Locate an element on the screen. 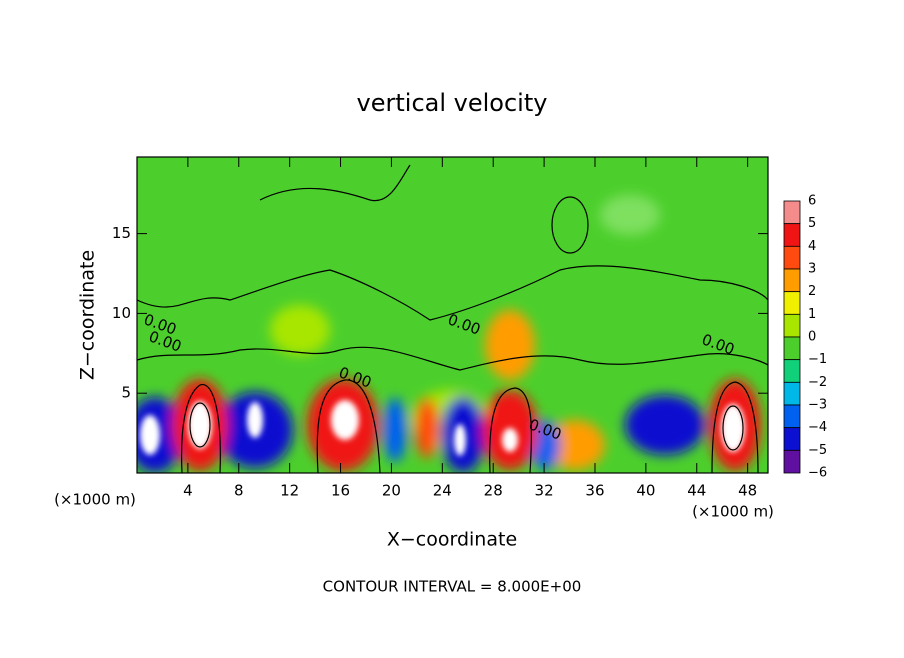 The height and width of the screenshot is (658, 904). x-axis-title: X−coordinate is located at coordinates (452, 540).